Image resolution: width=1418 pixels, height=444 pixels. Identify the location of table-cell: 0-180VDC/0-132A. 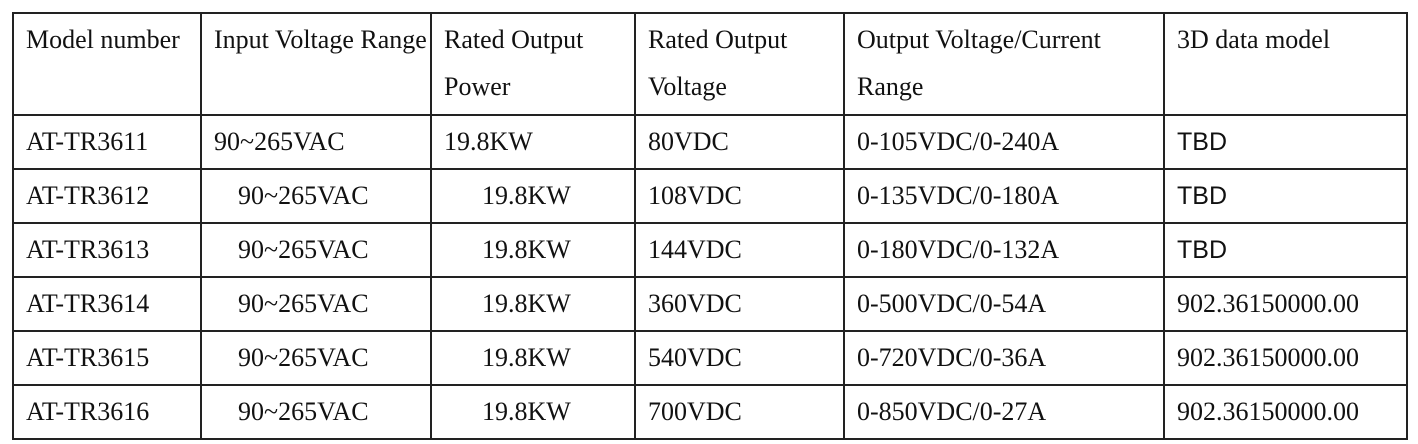
(1004, 250).